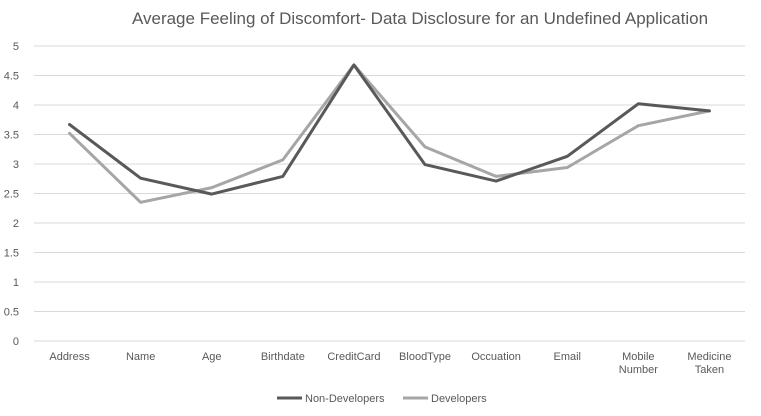  I want to click on y-tick-label: 2.5, so click(11, 195).